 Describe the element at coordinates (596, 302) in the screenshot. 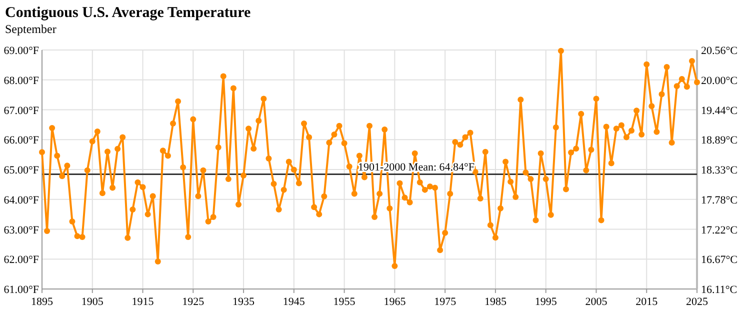

I see `x-tick-label: 2005` at that location.